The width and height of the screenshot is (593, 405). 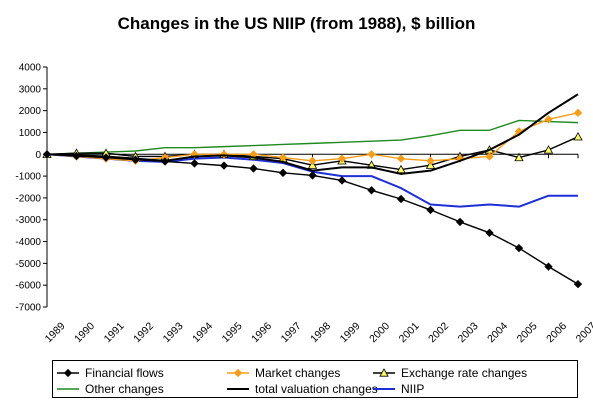 What do you see at coordinates (30, 89) in the screenshot?
I see `y-tick-label: 3000` at bounding box center [30, 89].